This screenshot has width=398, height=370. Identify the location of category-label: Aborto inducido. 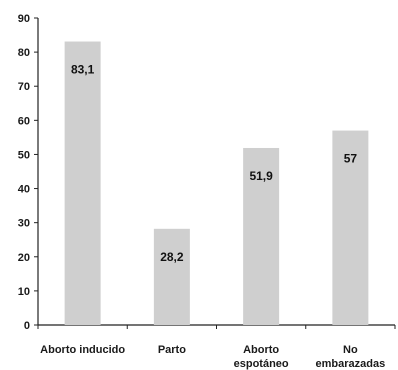
(82, 350).